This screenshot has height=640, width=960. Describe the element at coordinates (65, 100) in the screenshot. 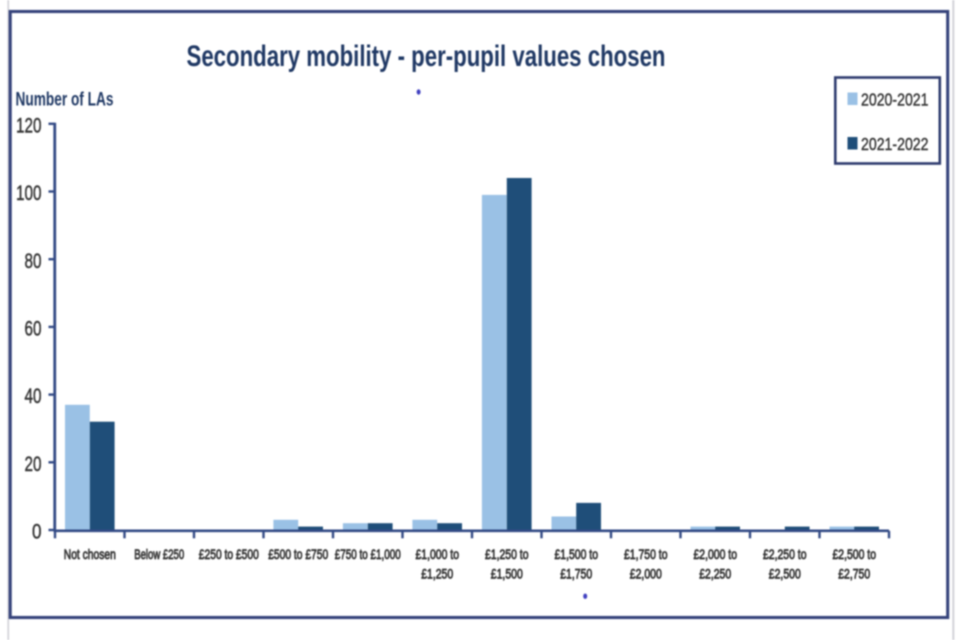

I see `svg-text: Number of LAs` at that location.